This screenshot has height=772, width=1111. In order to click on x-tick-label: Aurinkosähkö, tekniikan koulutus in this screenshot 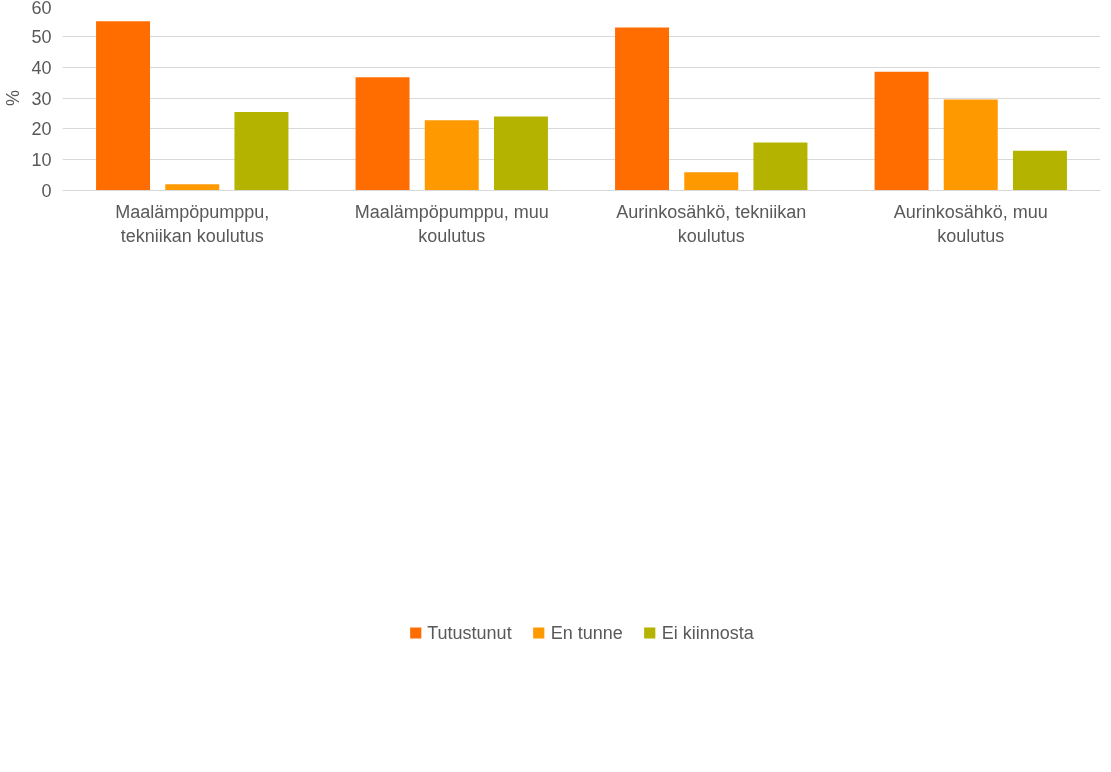, I will do `click(711, 223)`.